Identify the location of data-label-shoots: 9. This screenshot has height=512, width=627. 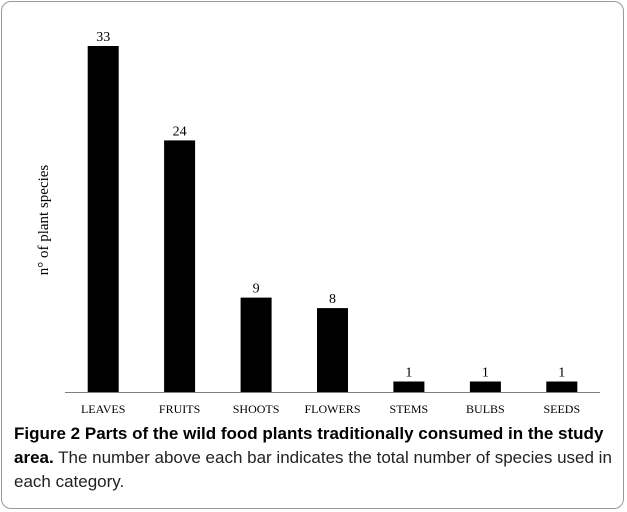
(256, 289).